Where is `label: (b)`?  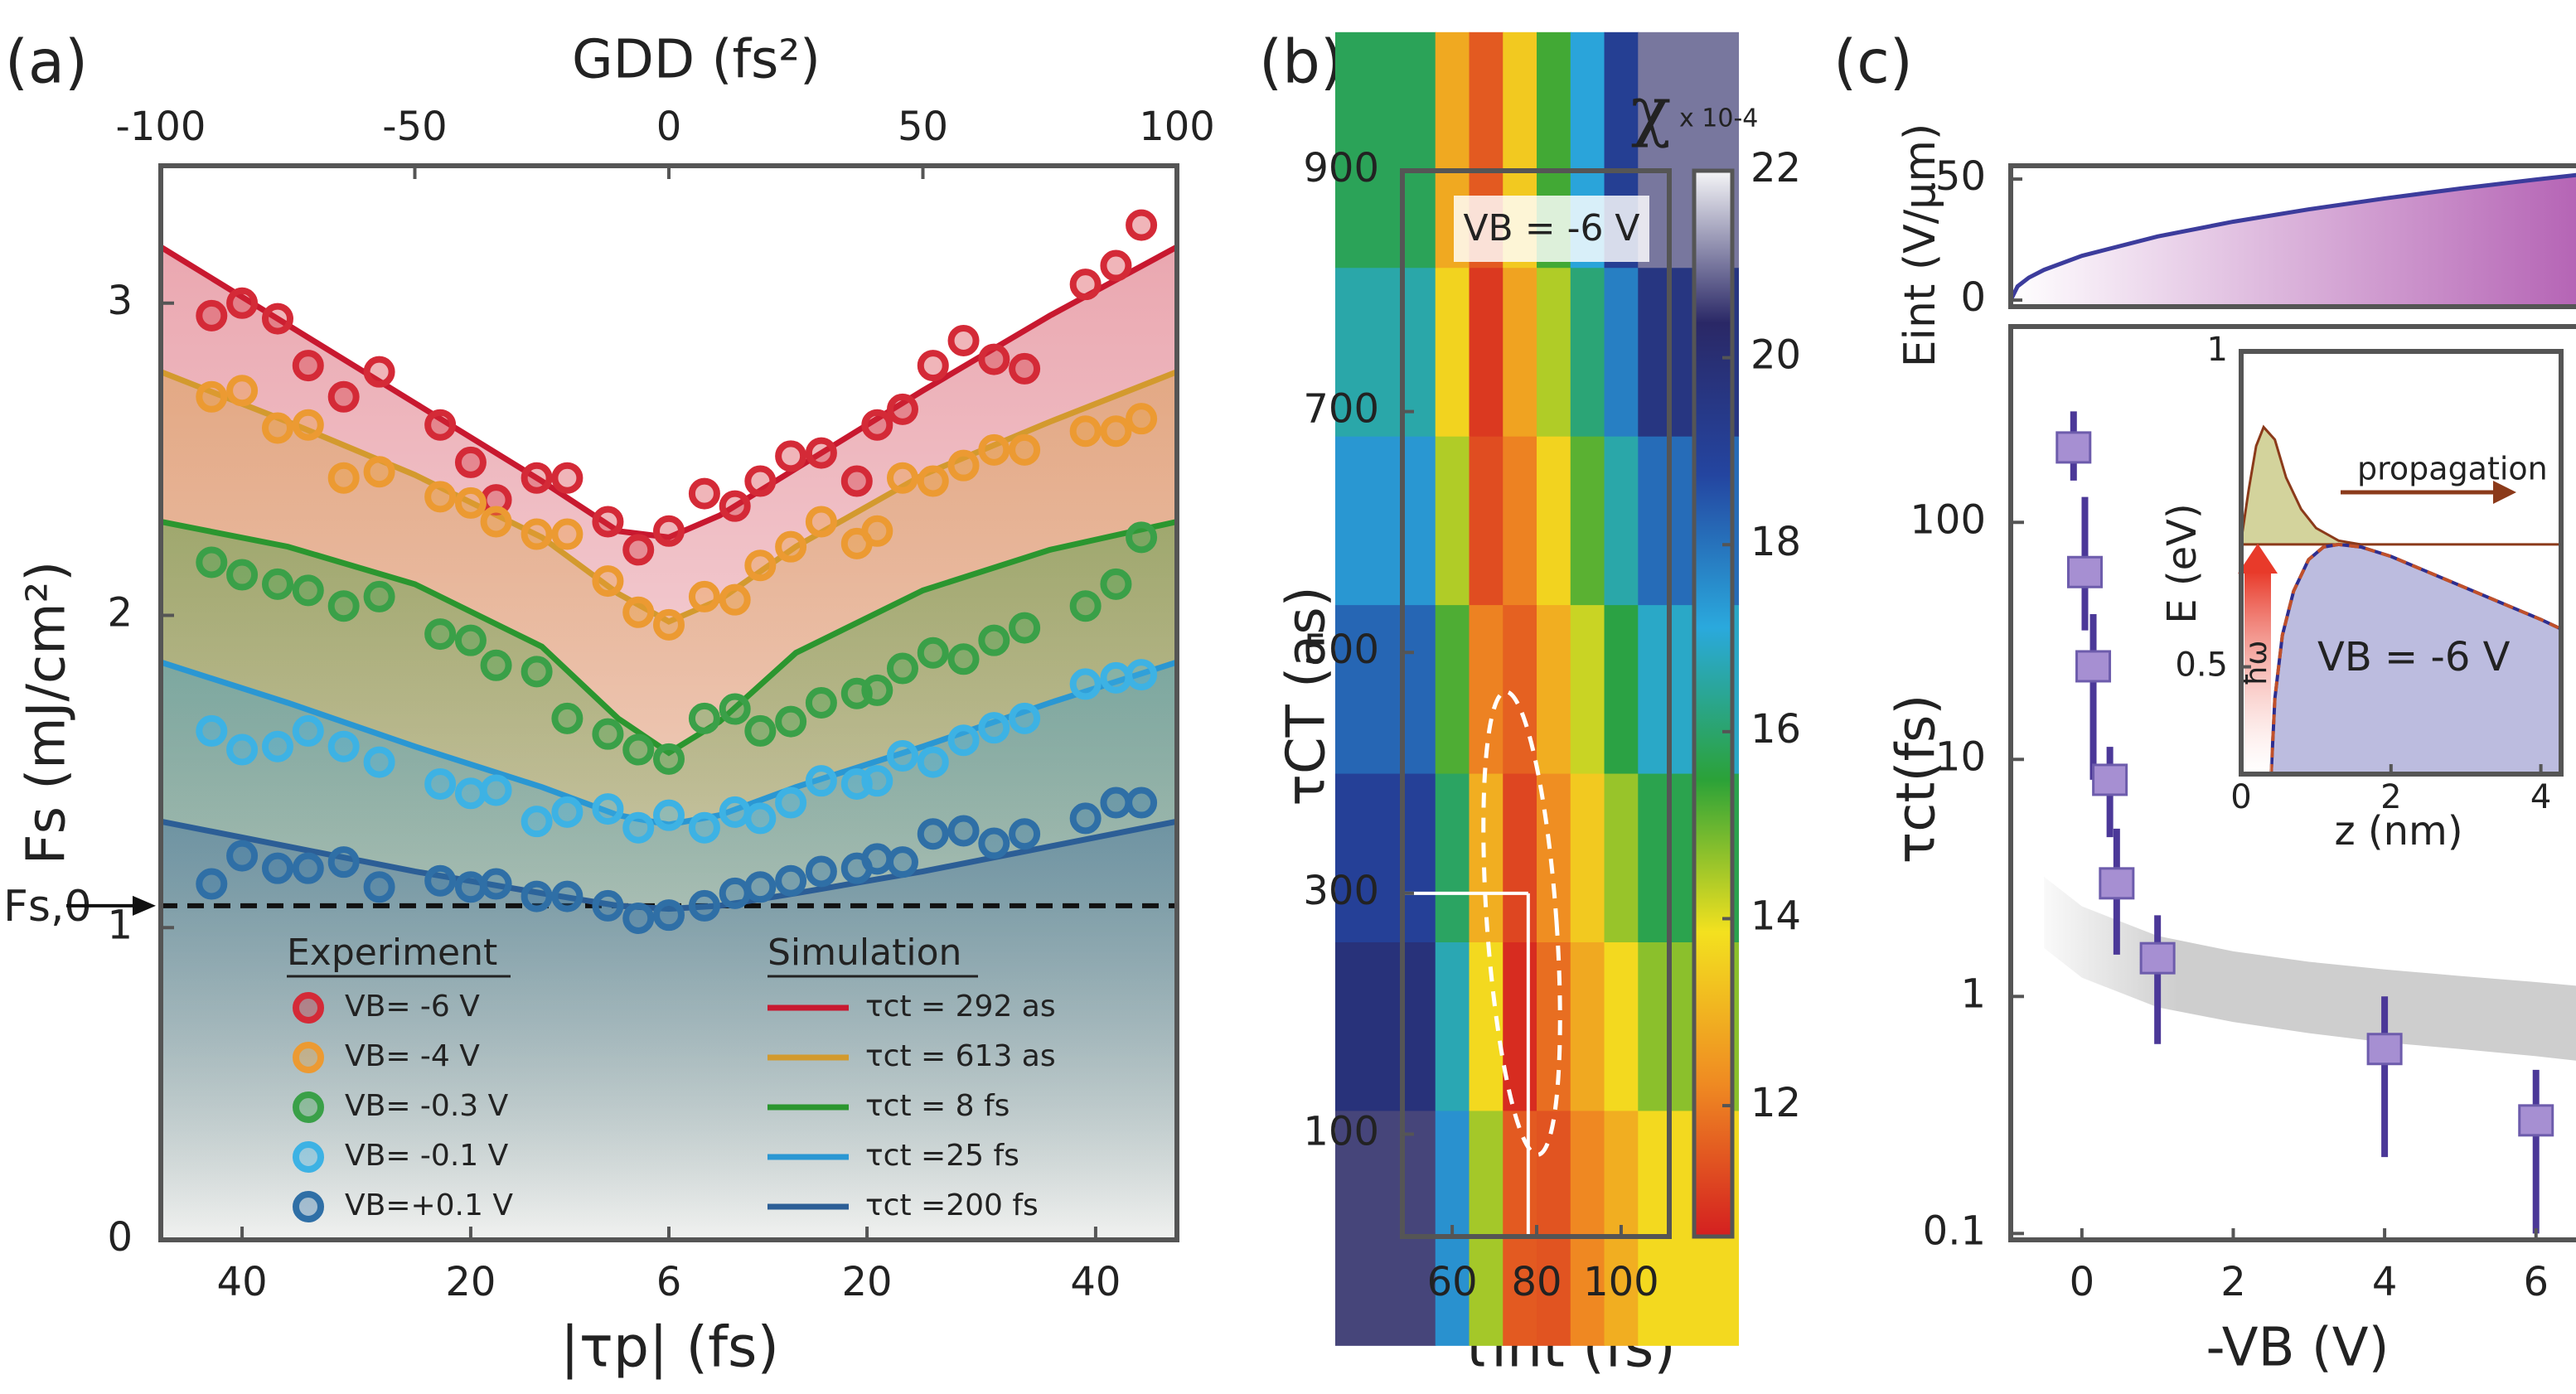
label: (b) is located at coordinates (1301, 62).